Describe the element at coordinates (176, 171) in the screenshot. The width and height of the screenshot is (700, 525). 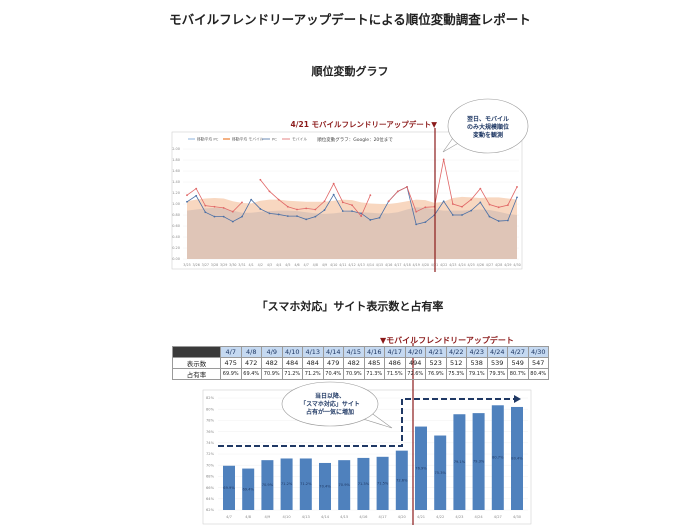
I see `y-tick-label: 1.60` at that location.